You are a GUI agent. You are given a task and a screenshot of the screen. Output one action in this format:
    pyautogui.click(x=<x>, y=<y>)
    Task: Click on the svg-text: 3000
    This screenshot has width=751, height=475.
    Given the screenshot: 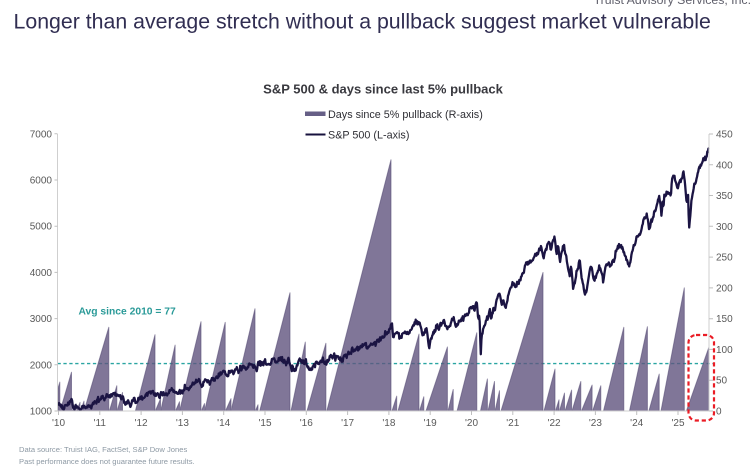 What is the action you would take?
    pyautogui.click(x=41, y=319)
    